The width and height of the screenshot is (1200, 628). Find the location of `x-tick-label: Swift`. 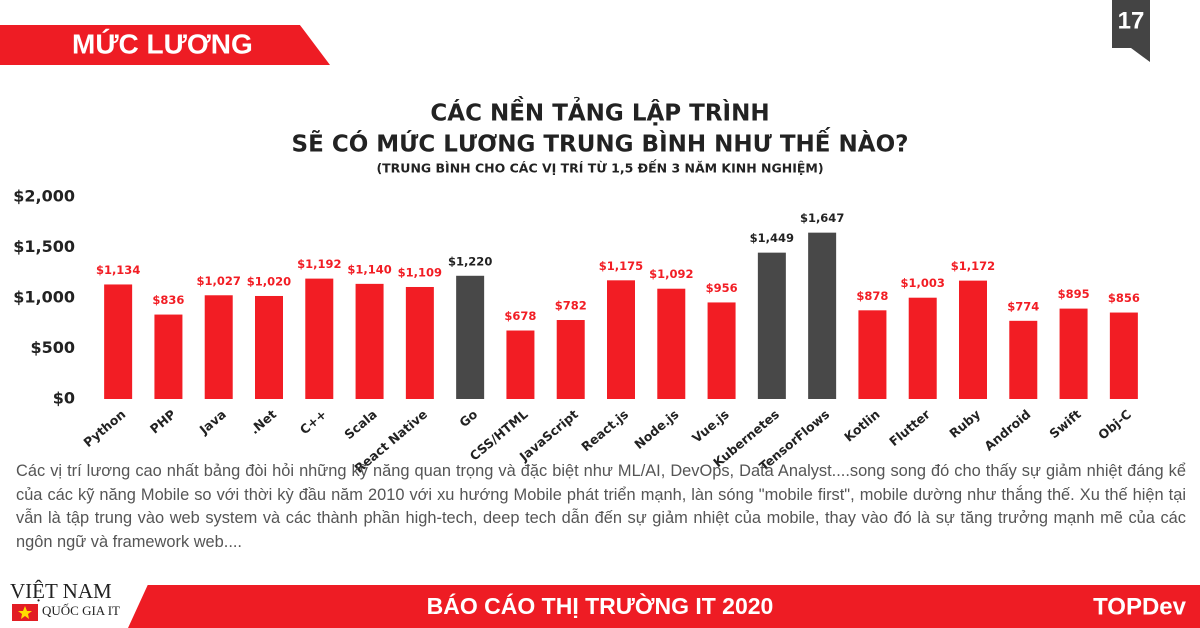

x-tick-label: Swift is located at coordinates (1064, 423).